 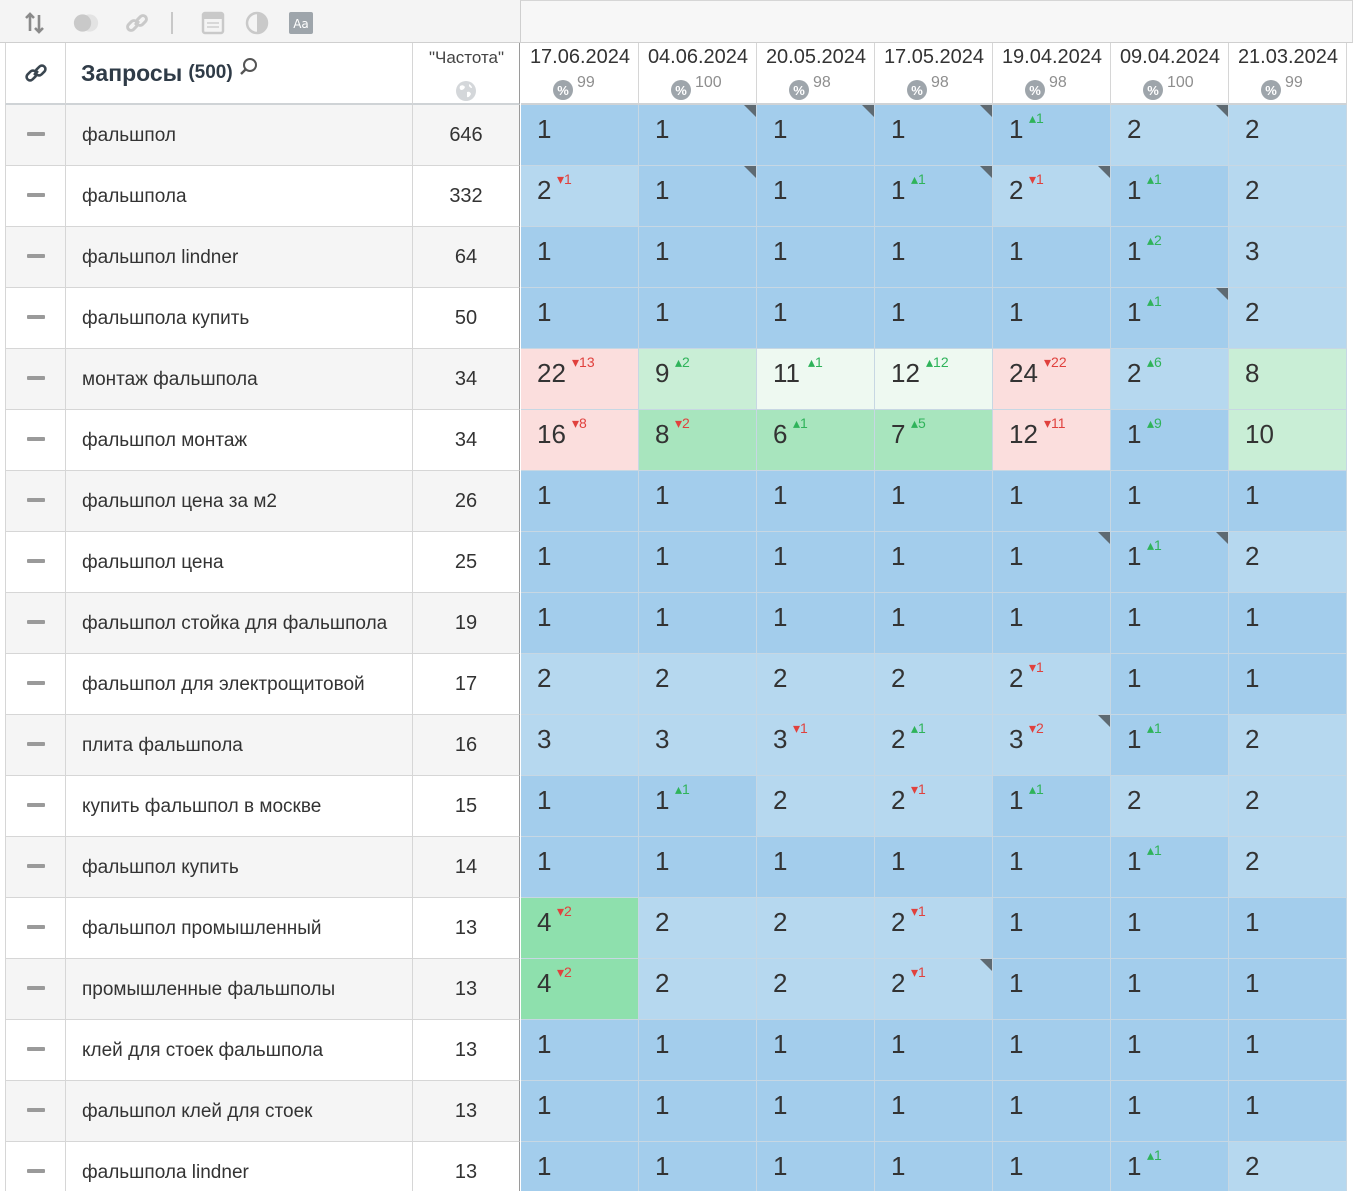 I want to click on date-column-header: 20.05.2024% 98, so click(x=816, y=74).